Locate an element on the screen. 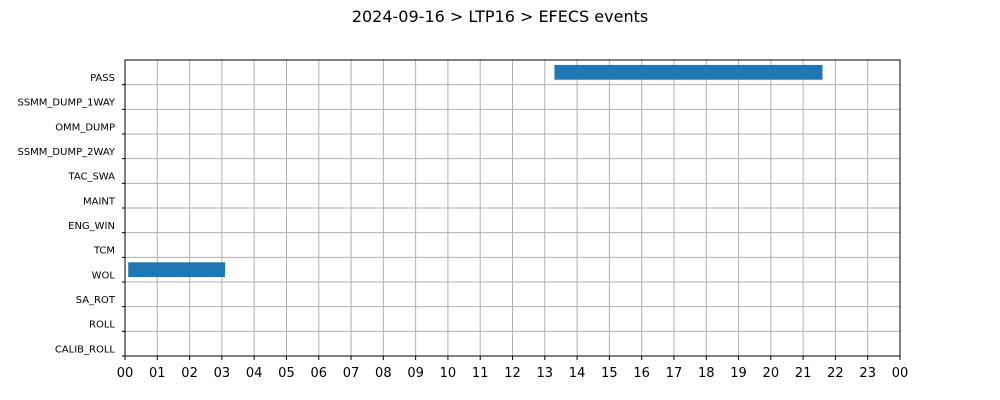 The image size is (1000, 400). y-tick-label: TAC_SWA is located at coordinates (91, 177).